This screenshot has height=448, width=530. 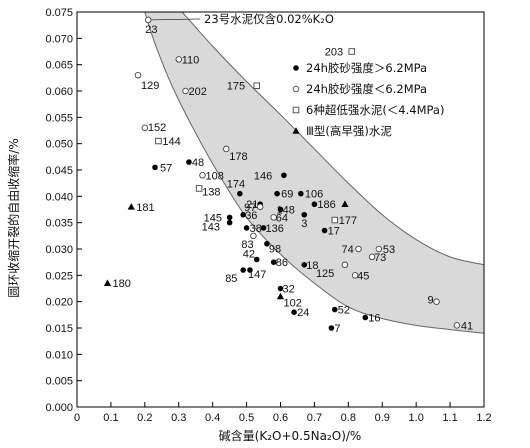 I want to click on point-label: 24, so click(x=303, y=313).